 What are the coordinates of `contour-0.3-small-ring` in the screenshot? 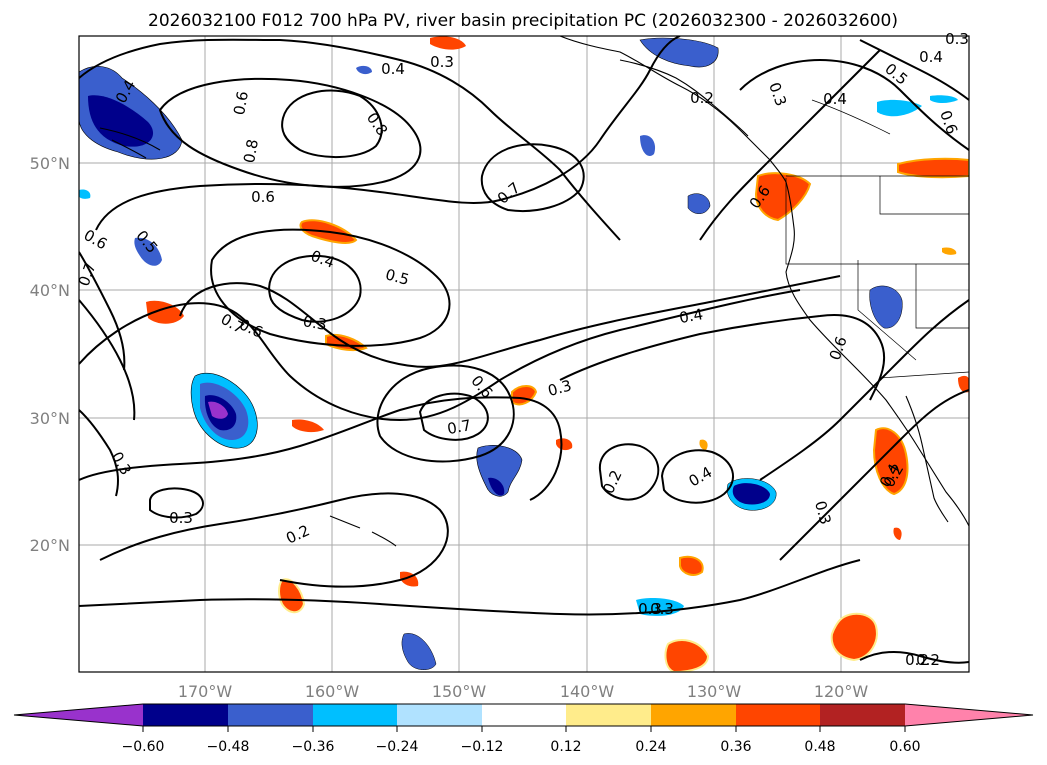 It's located at (176, 503).